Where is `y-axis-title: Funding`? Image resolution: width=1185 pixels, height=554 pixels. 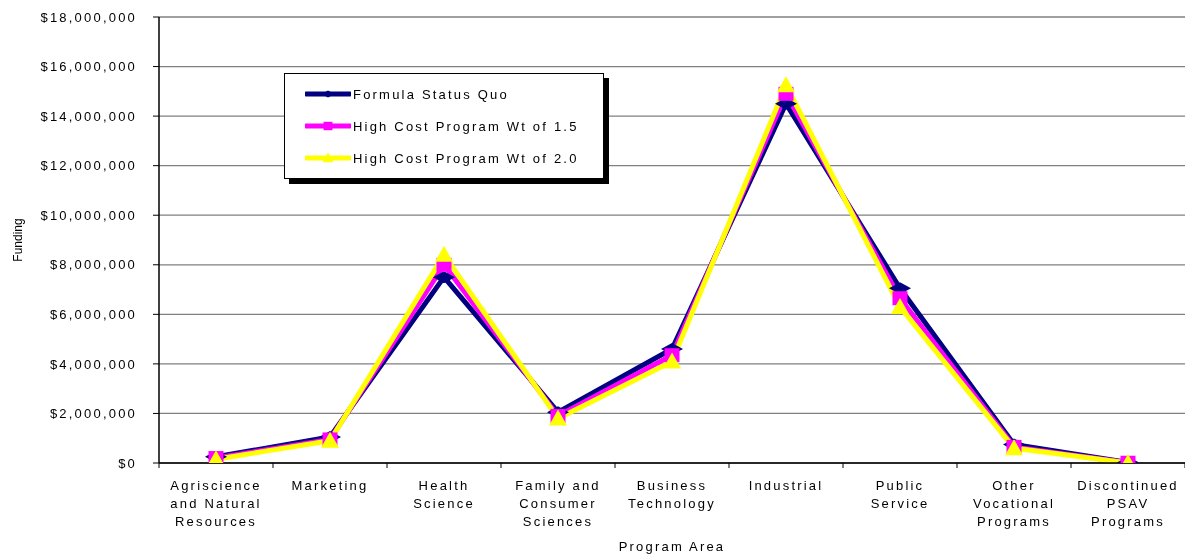
y-axis-title: Funding is located at coordinates (18, 240).